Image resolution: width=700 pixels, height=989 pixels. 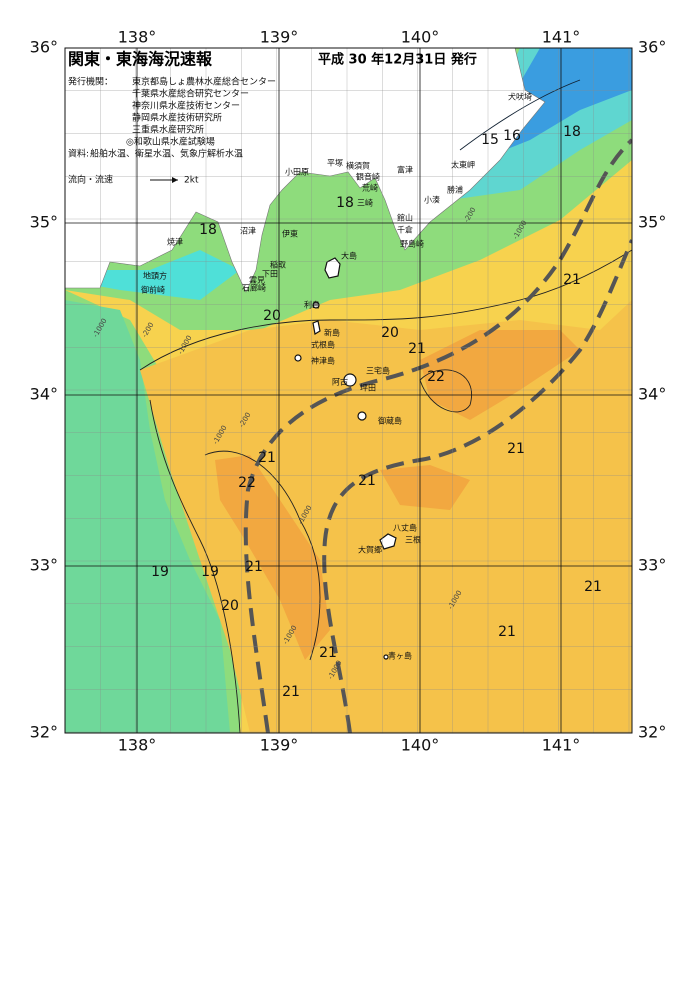 What do you see at coordinates (349, 256) in the screenshot?
I see `place-name: 大島` at bounding box center [349, 256].